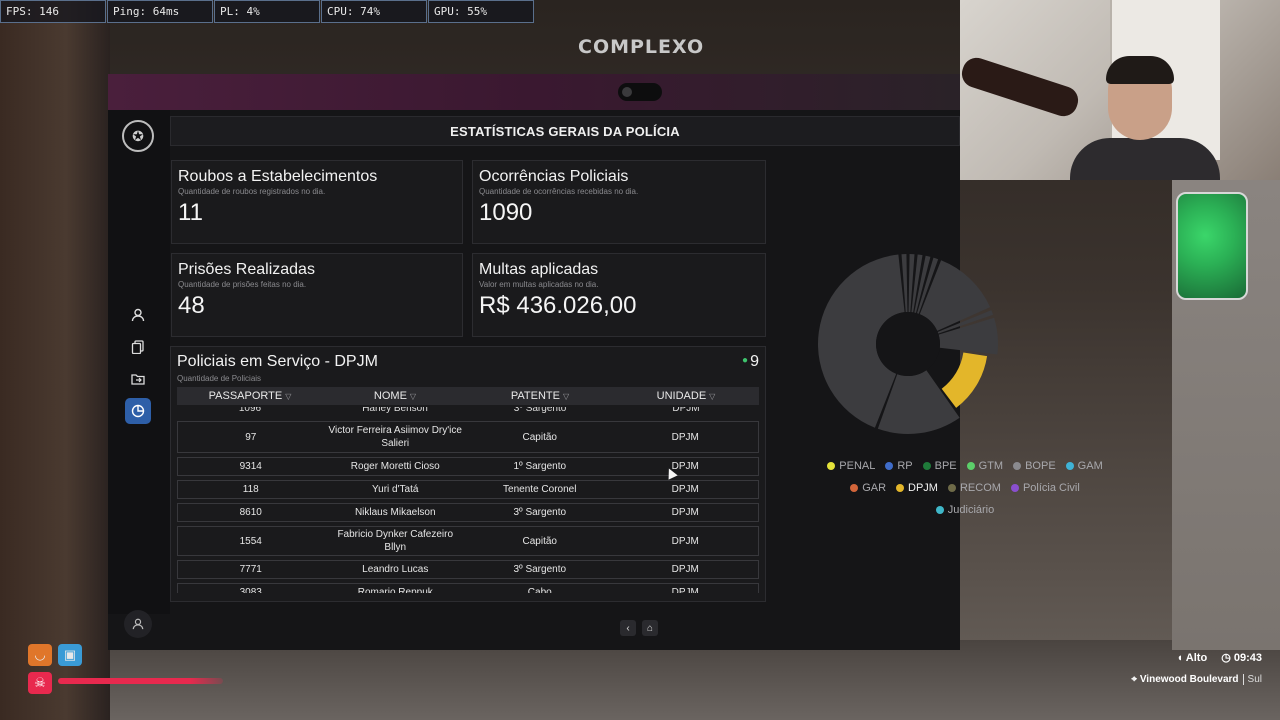 The height and width of the screenshot is (720, 1280). I want to click on cell-passport: 7771, so click(250, 569).